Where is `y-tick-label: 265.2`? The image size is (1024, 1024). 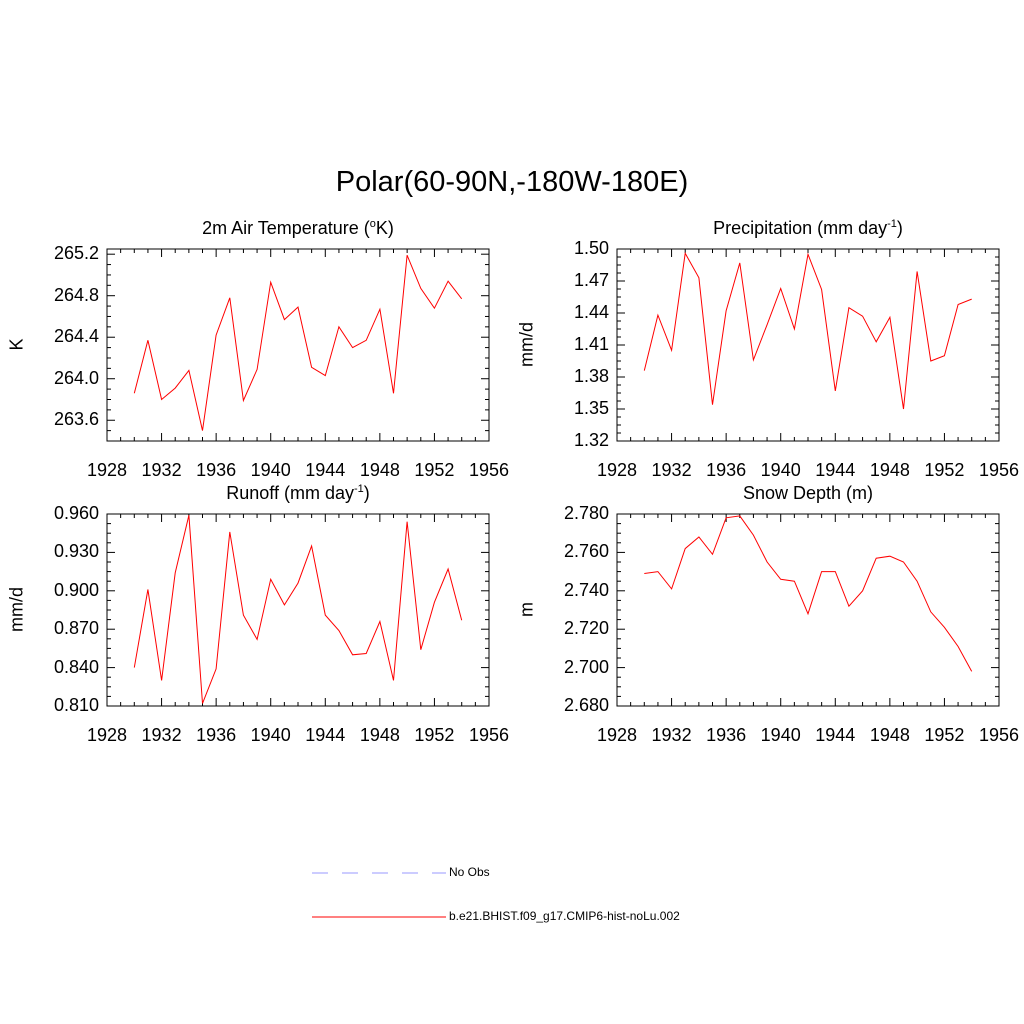 y-tick-label: 265.2 is located at coordinates (76, 253).